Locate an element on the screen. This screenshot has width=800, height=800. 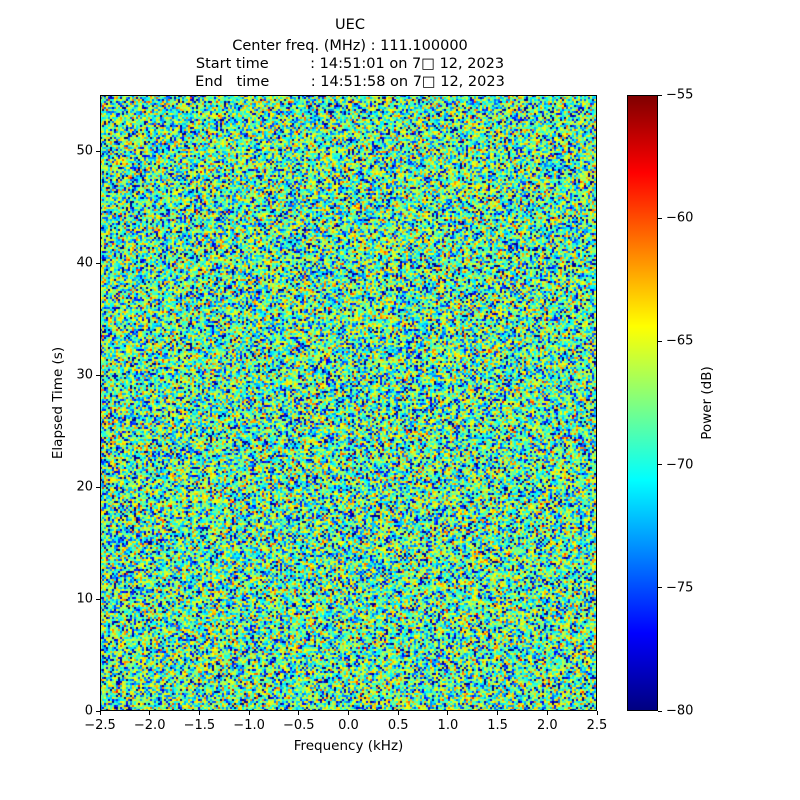
x-tick-label: −1.5 is located at coordinates (199, 725).